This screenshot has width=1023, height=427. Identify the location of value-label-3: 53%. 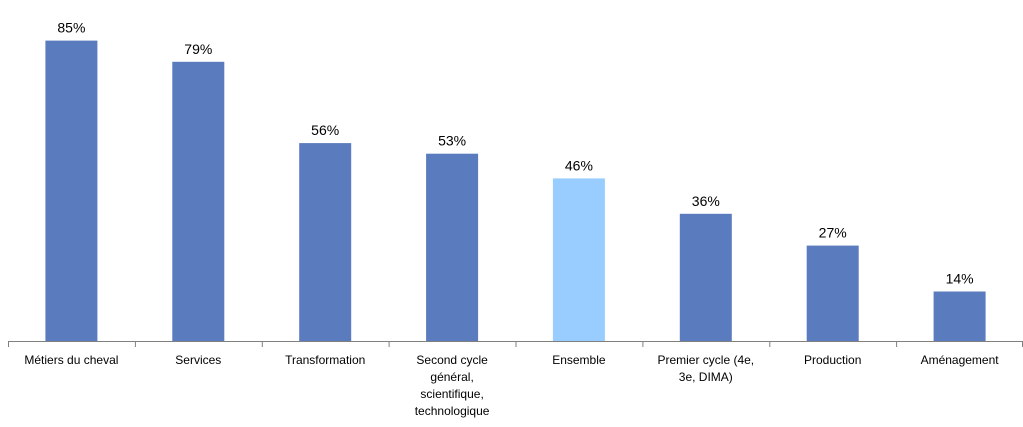
(452, 141).